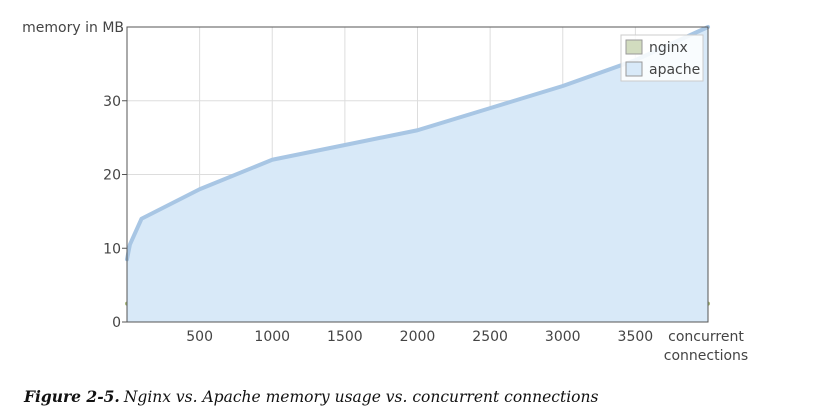  I want to click on y-tick-label-0: 0, so click(116, 323).